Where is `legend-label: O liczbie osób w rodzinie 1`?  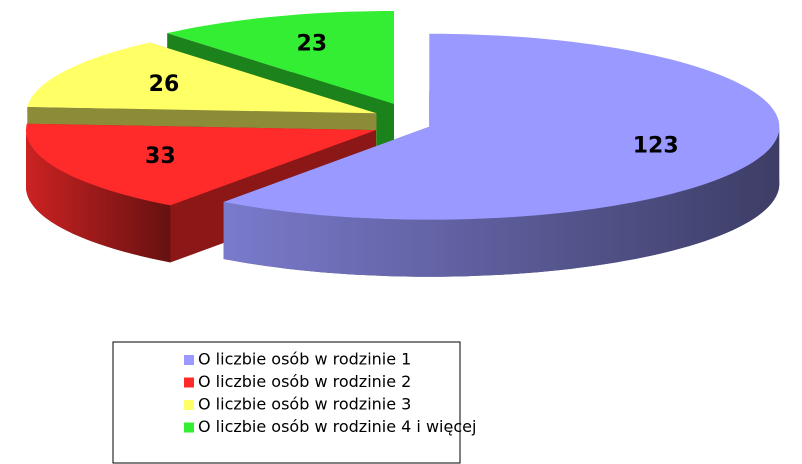 legend-label: O liczbie osób w rodzinie 1 is located at coordinates (304, 359).